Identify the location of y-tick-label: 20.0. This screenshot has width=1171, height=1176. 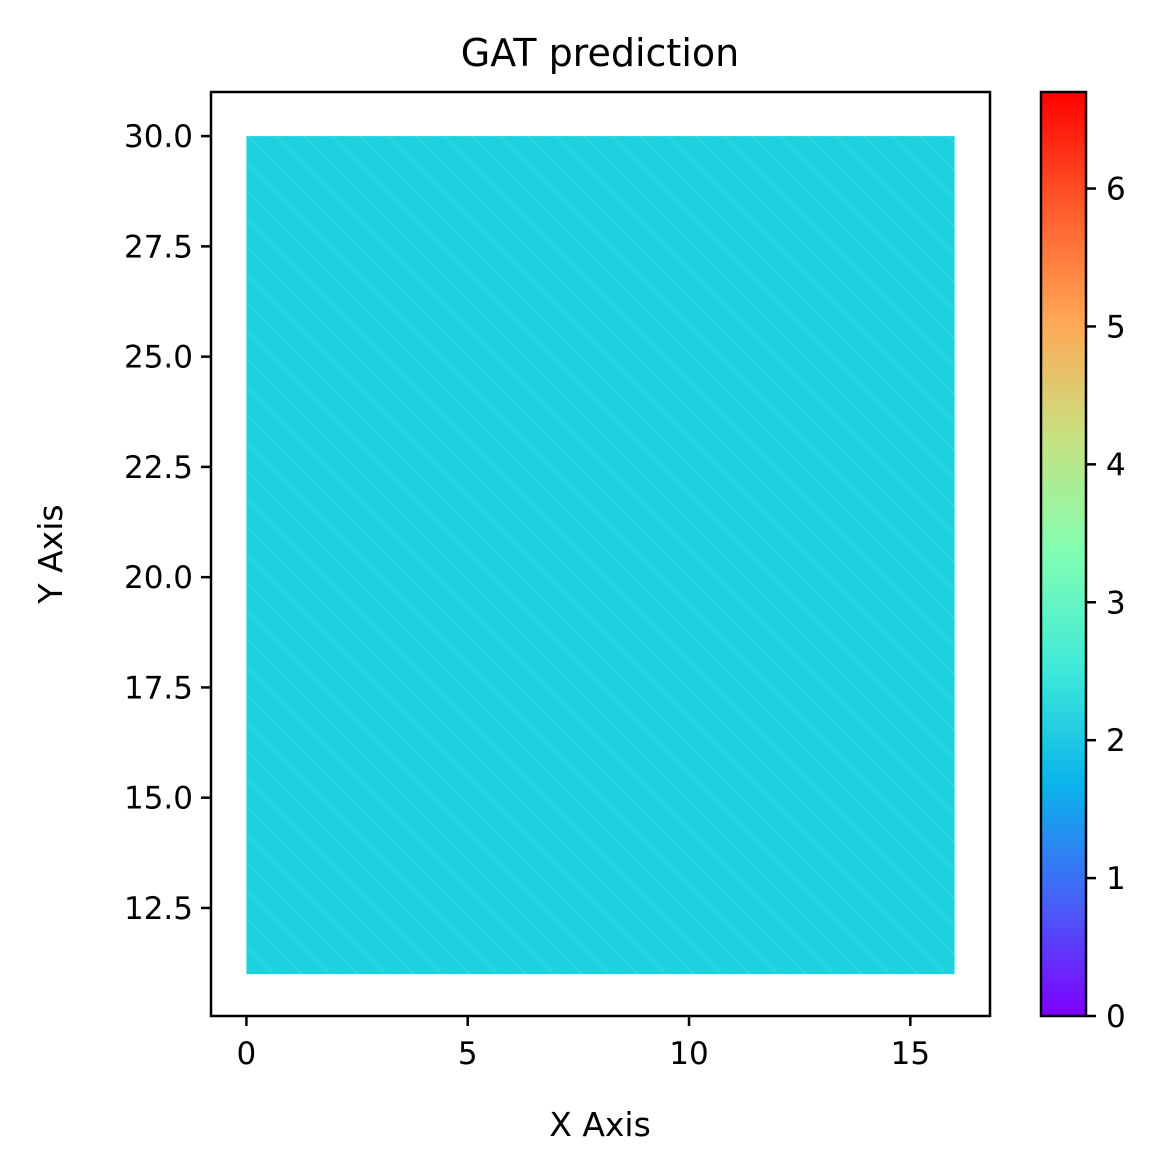
(158, 578).